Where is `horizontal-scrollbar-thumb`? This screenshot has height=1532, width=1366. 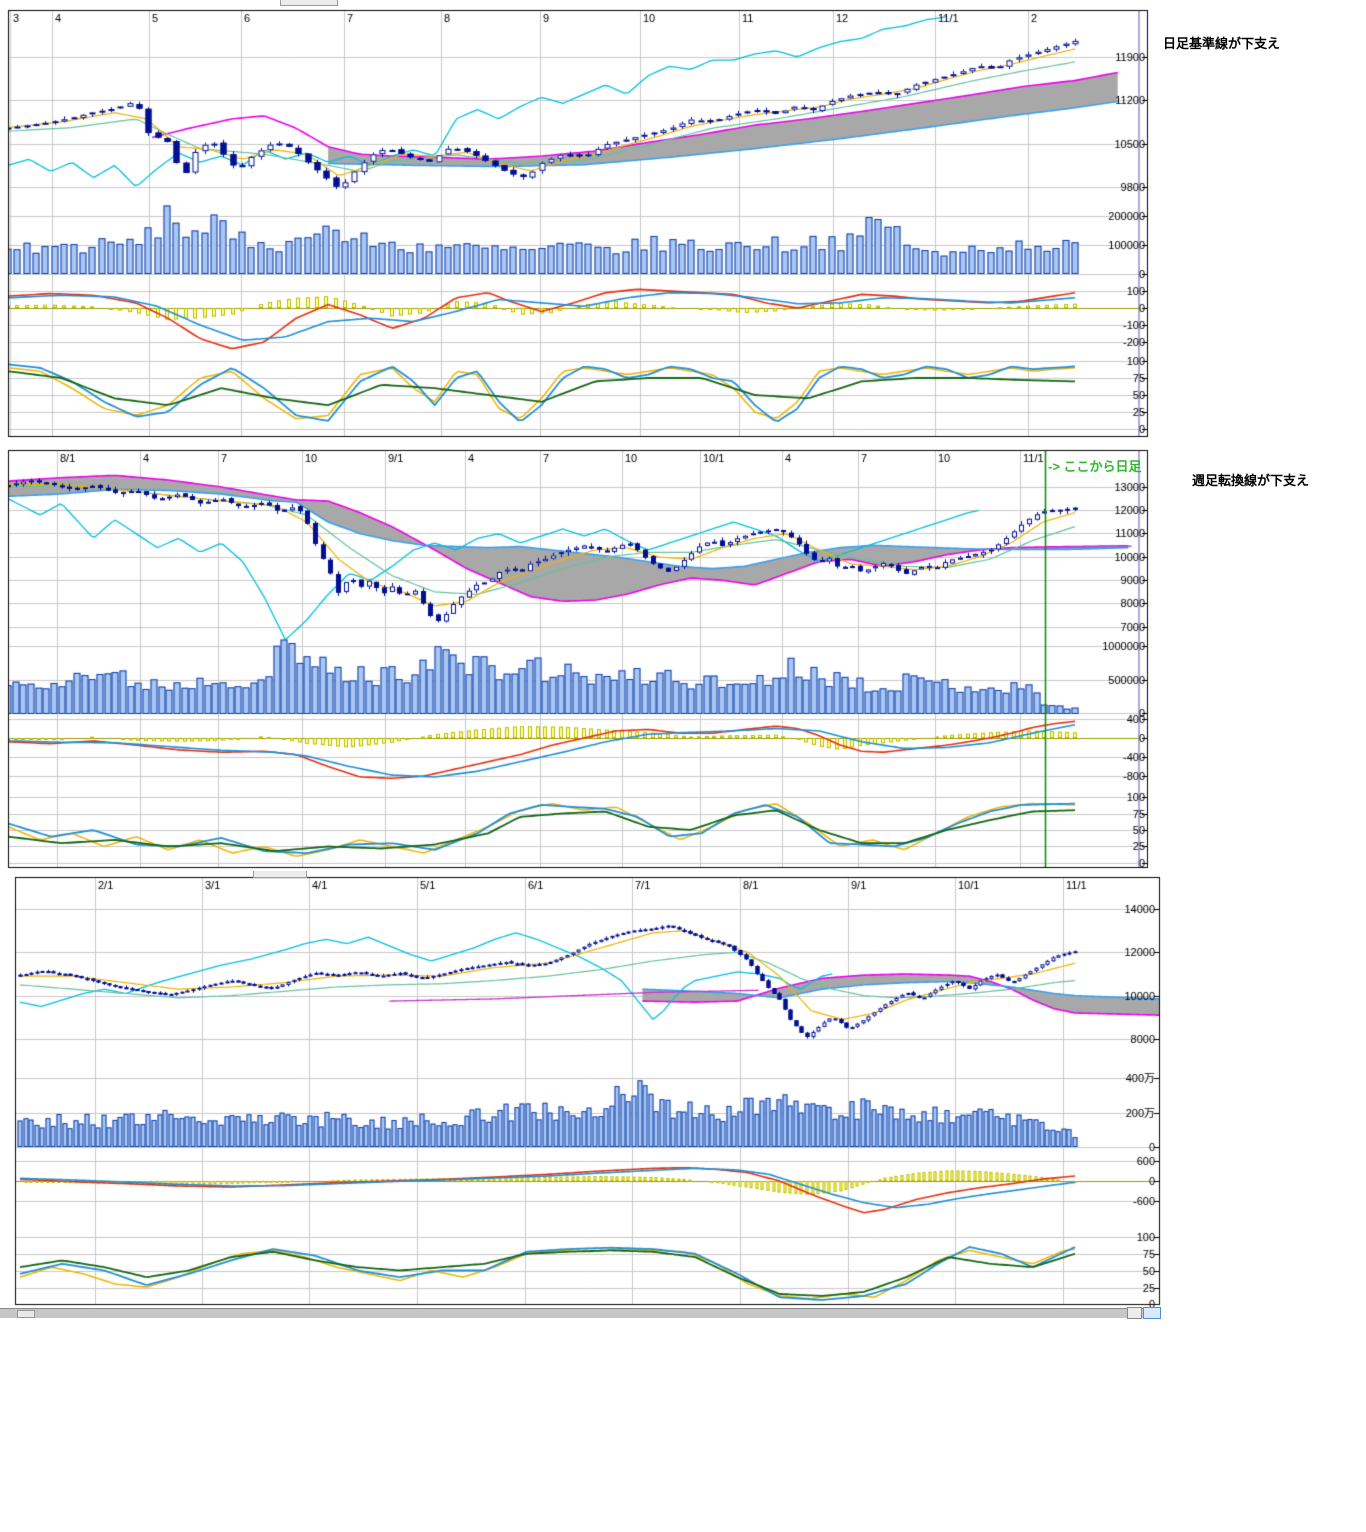
horizontal-scrollbar-thumb is located at coordinates (26, 1314).